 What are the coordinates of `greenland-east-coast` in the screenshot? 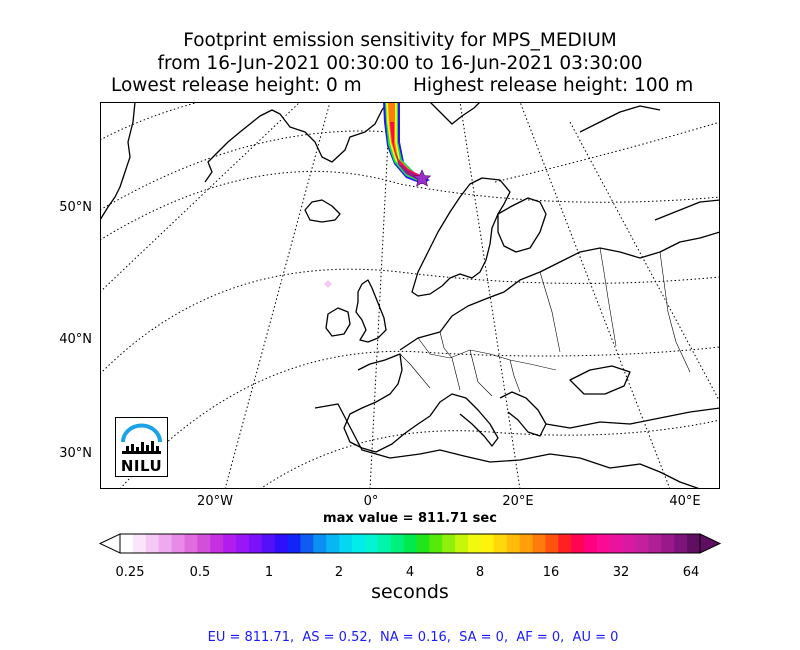 It's located at (296, 142).